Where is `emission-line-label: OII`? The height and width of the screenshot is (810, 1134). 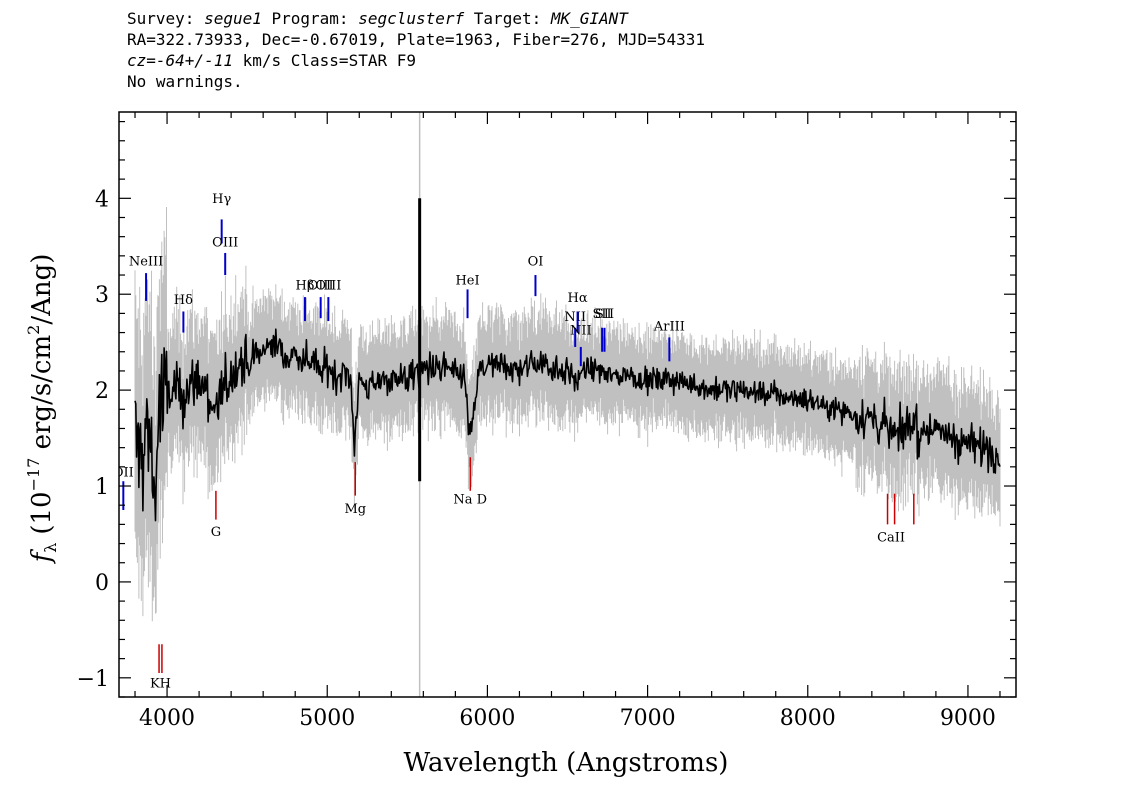
emission-line-label: OII is located at coordinates (123, 472).